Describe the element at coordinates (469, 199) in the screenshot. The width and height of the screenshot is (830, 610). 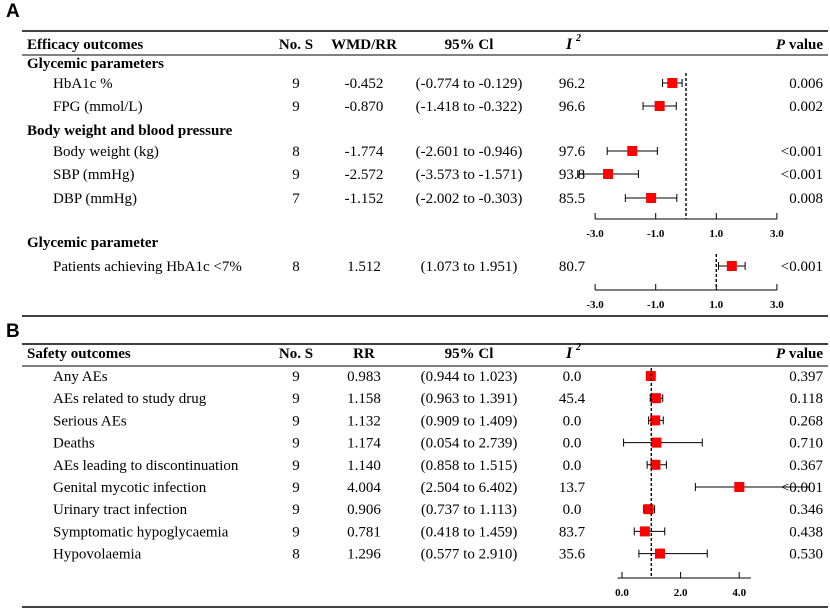
I see `row-a2-2-ci: (-2.002 to -0.303)` at that location.